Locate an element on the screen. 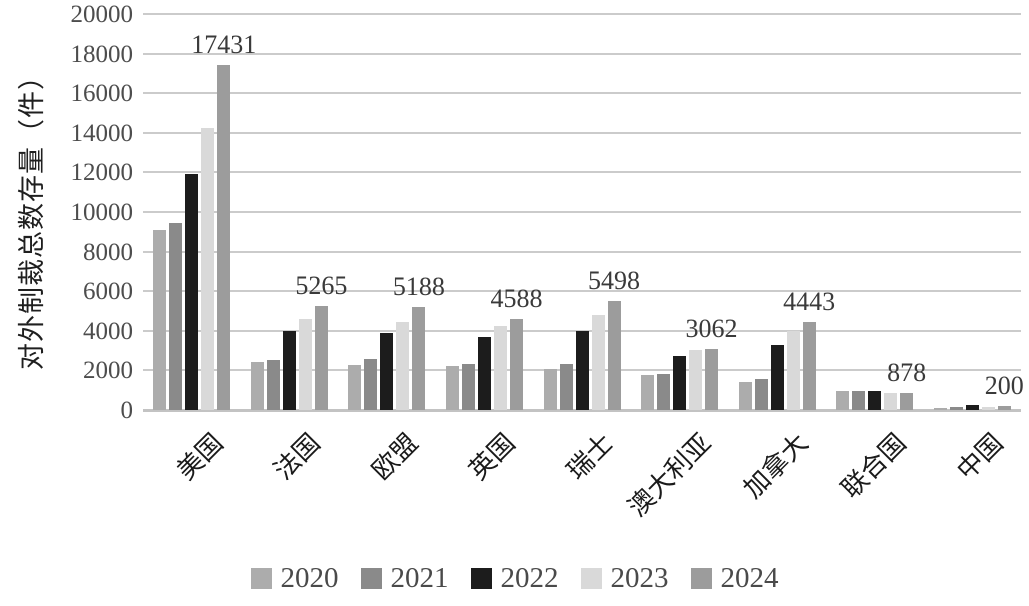  data-label: 17431 is located at coordinates (224, 44).